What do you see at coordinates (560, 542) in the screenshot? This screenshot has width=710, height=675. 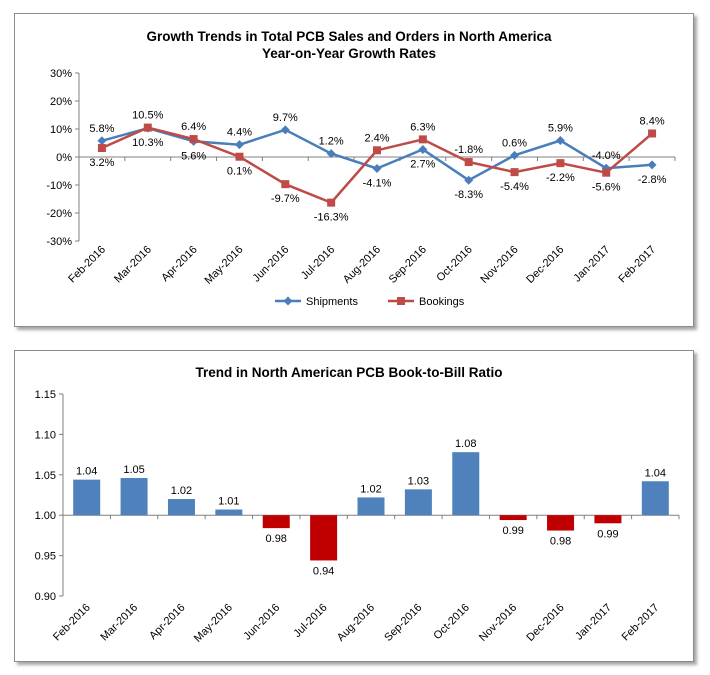 I see `data-label: 0.98` at bounding box center [560, 542].